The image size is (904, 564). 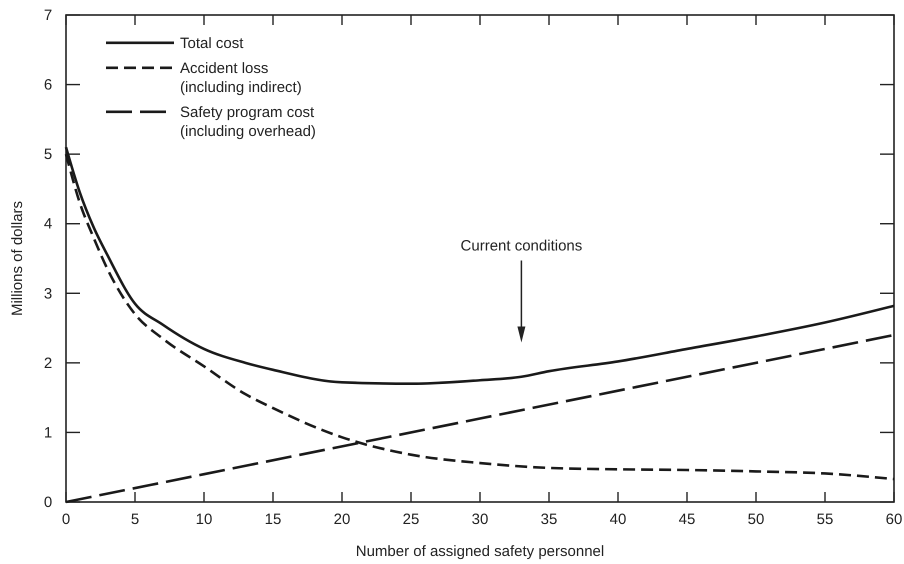 I want to click on x-tick-label: 35, so click(x=549, y=519).